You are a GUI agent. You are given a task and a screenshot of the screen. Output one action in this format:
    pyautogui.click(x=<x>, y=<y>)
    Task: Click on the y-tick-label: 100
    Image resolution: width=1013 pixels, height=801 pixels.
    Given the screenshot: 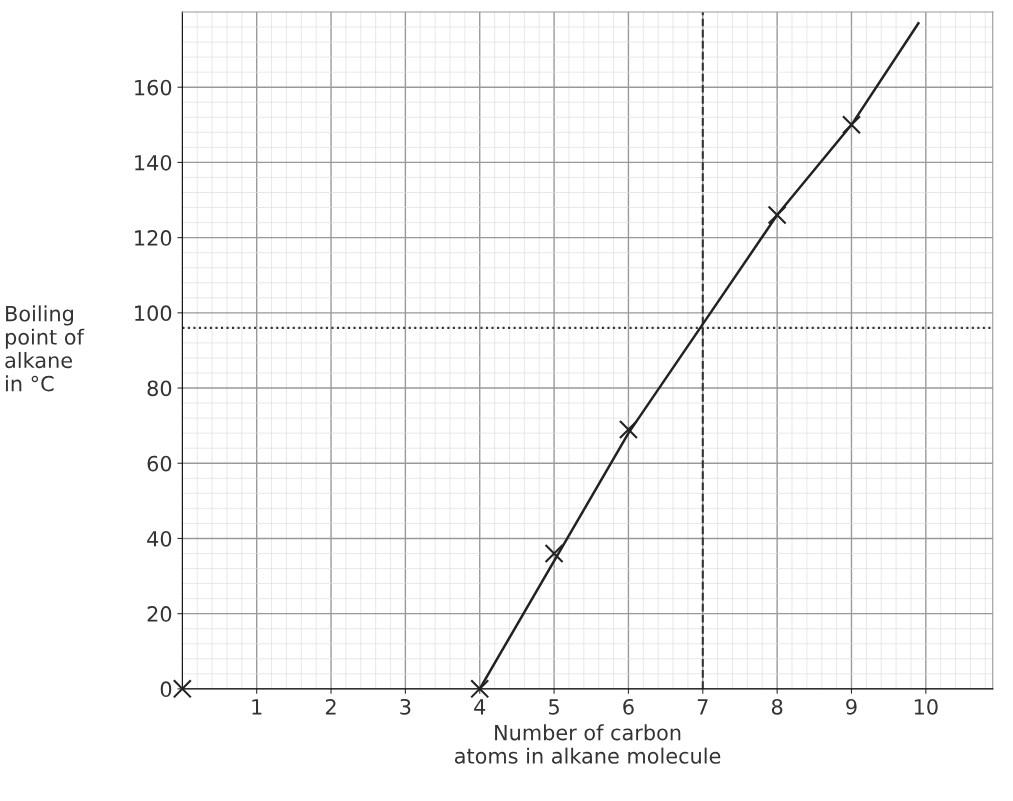 What is the action you would take?
    pyautogui.click(x=153, y=313)
    